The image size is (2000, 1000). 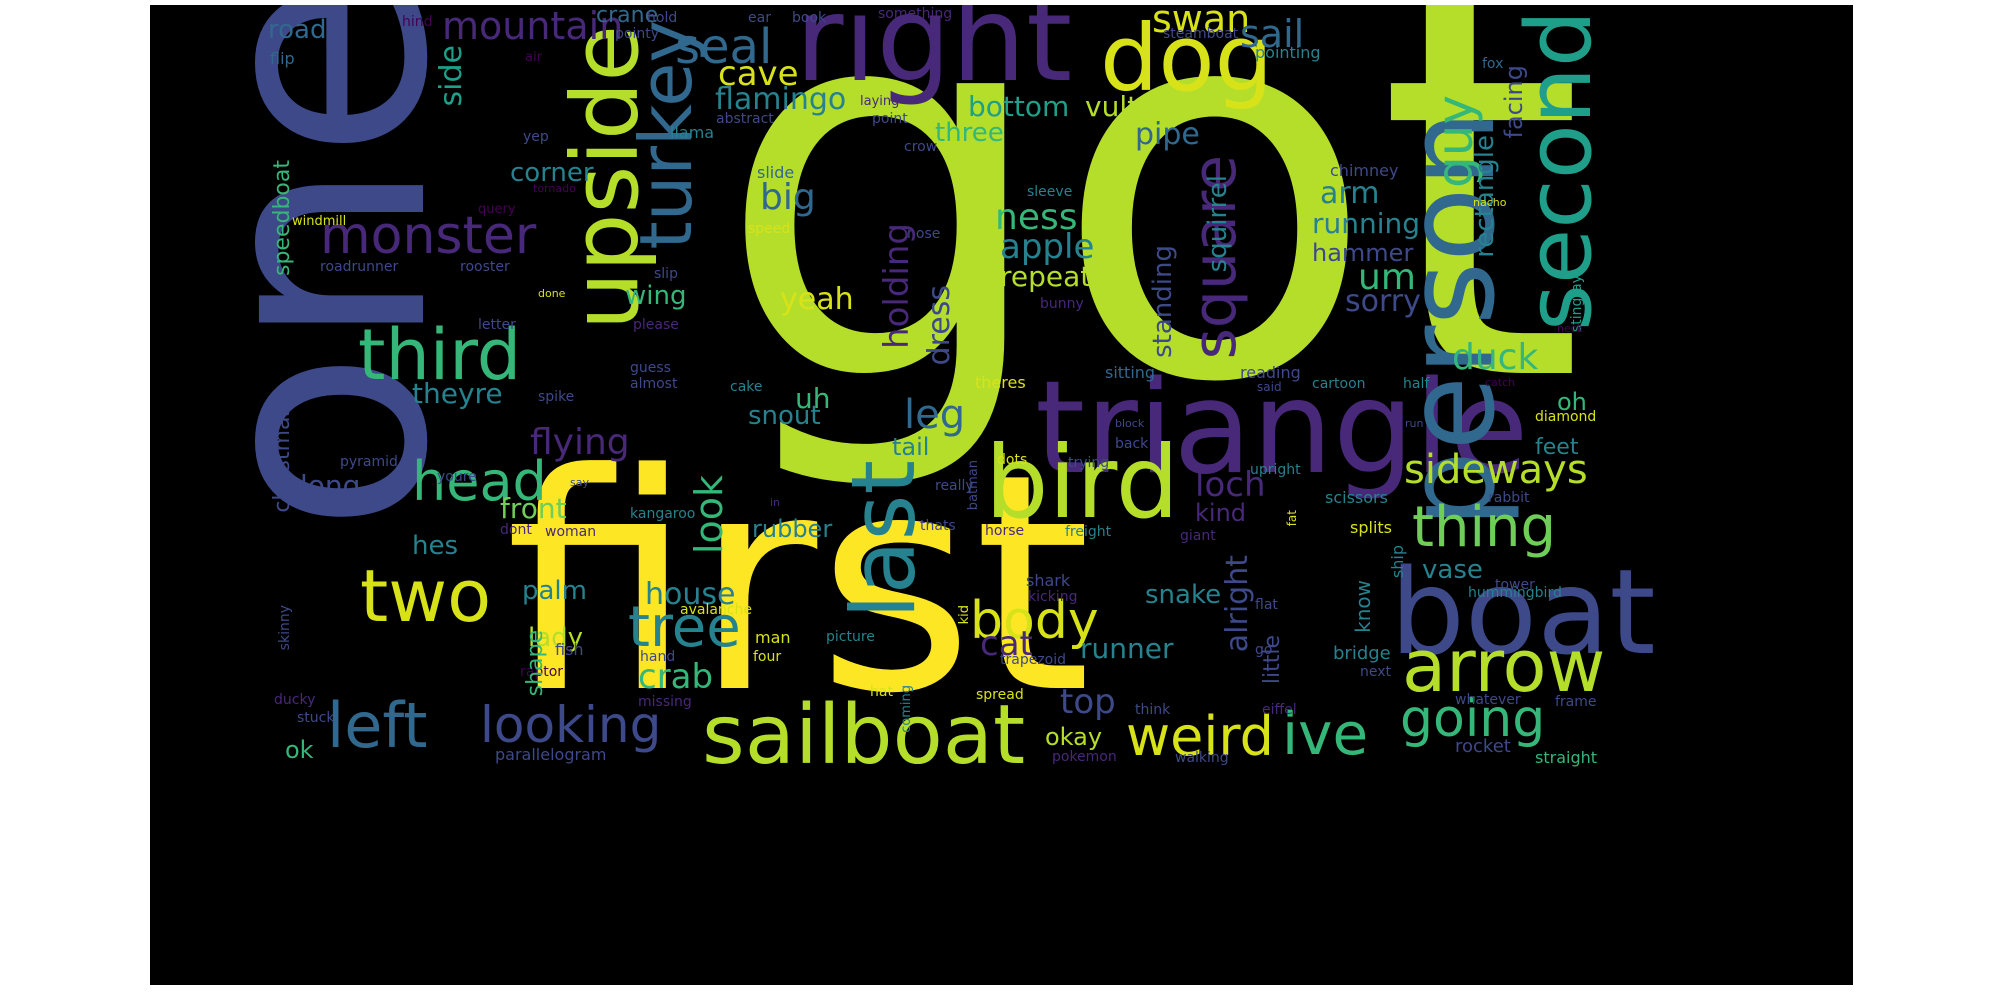 What do you see at coordinates (656, 325) in the screenshot?
I see `word-please: please` at bounding box center [656, 325].